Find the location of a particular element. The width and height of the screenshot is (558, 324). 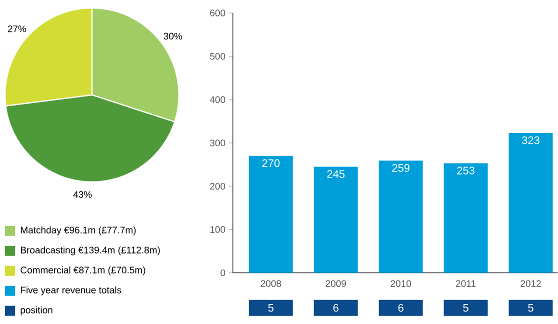

data-label: 270 is located at coordinates (271, 163).